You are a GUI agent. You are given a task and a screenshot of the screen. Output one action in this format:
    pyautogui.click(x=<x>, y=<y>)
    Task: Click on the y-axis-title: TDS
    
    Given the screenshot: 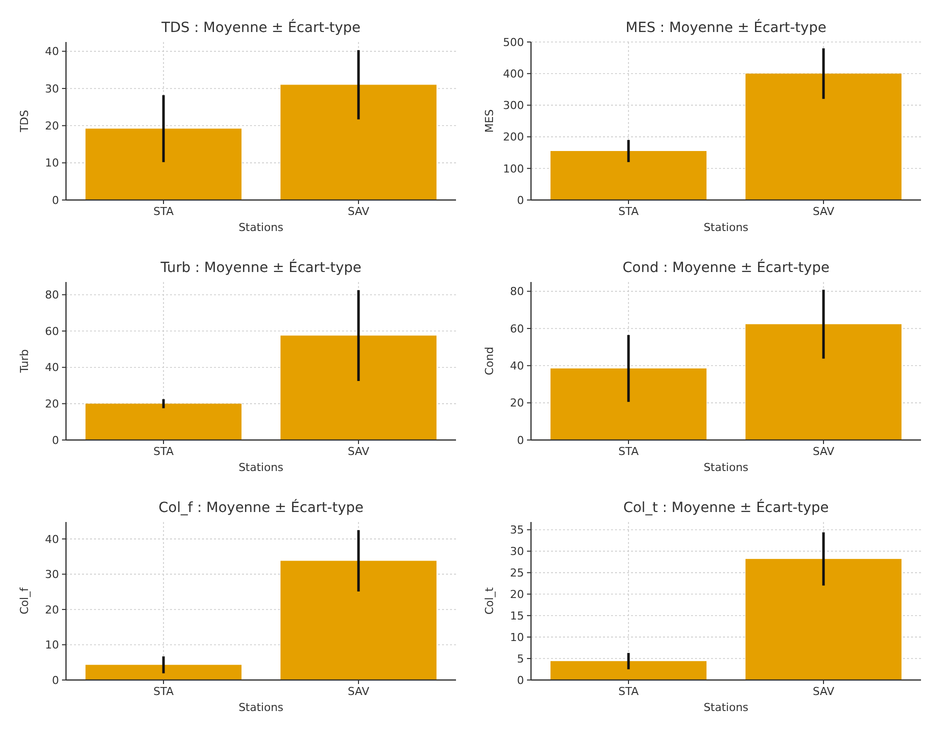 What is the action you would take?
    pyautogui.click(x=24, y=122)
    